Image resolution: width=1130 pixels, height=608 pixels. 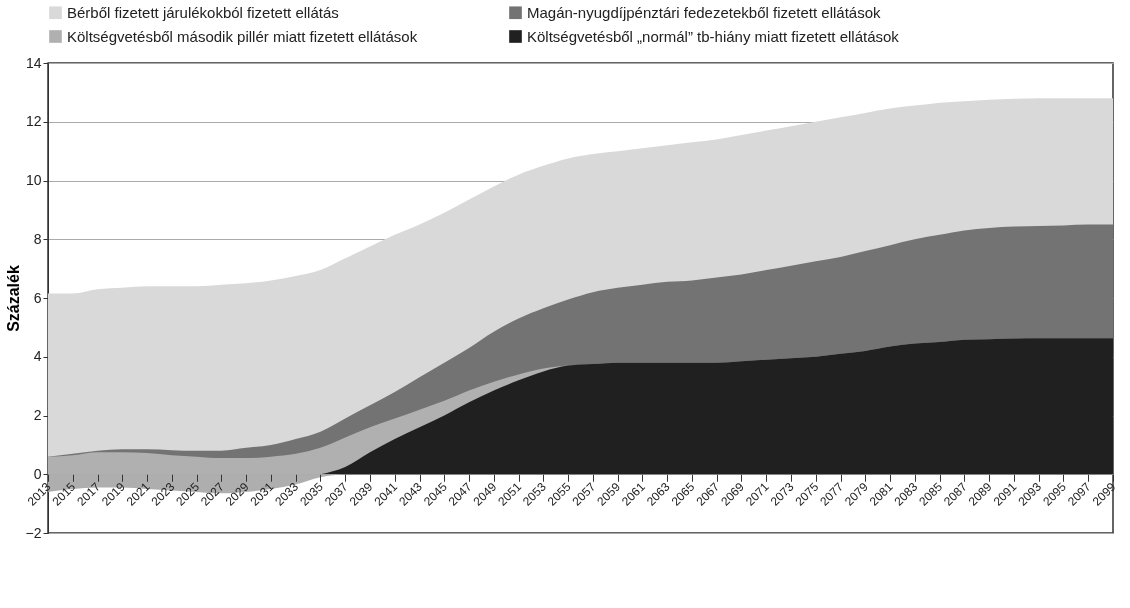 I want to click on y-tick-label: 12, so click(x=33, y=121).